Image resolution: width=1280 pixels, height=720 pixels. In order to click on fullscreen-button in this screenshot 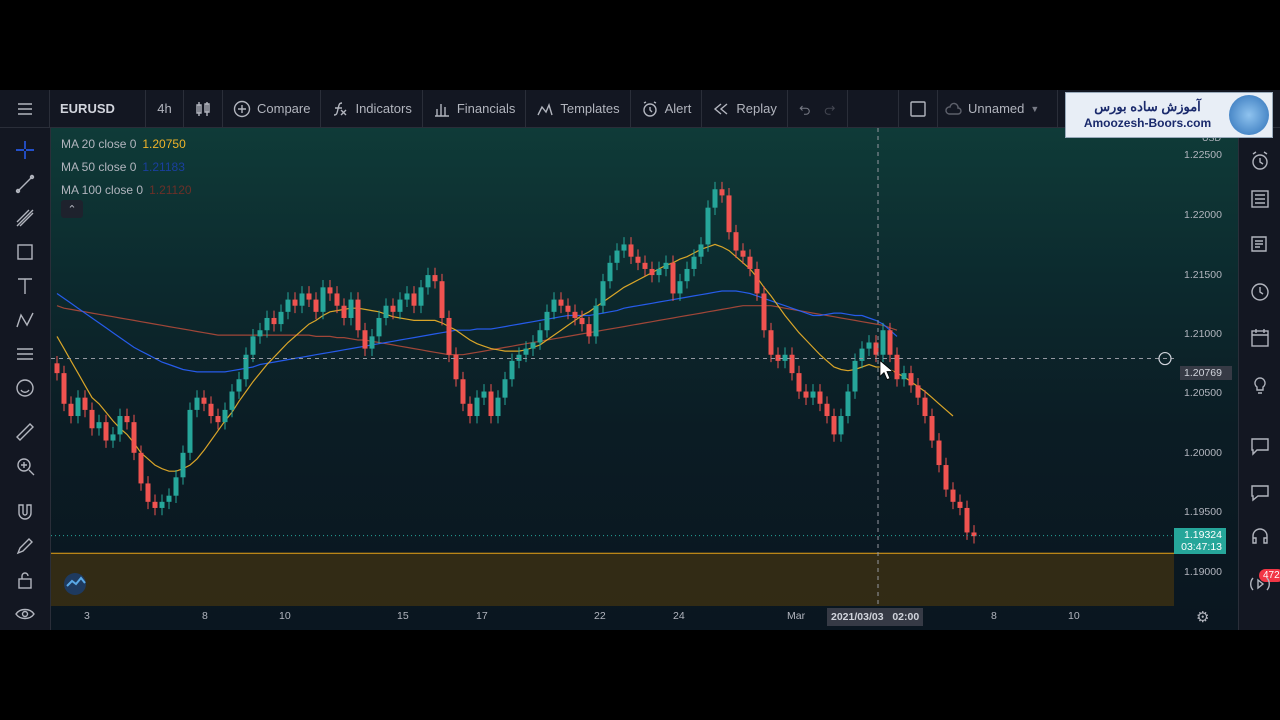, I will do `click(918, 108)`.